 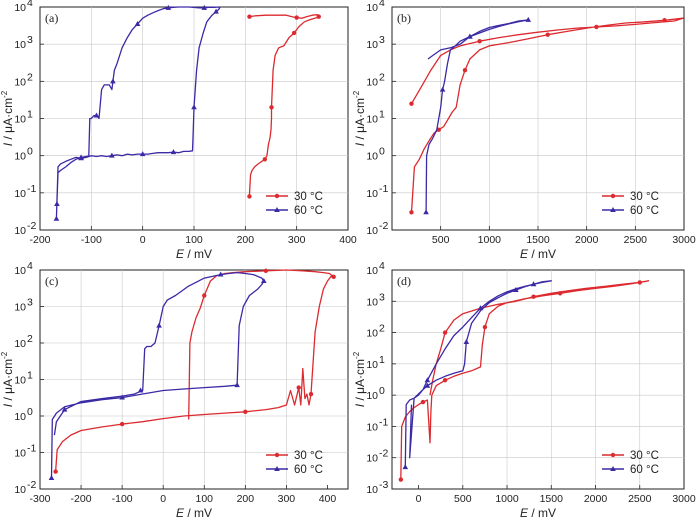 I want to click on x-tick-label: 0, so click(x=143, y=240).